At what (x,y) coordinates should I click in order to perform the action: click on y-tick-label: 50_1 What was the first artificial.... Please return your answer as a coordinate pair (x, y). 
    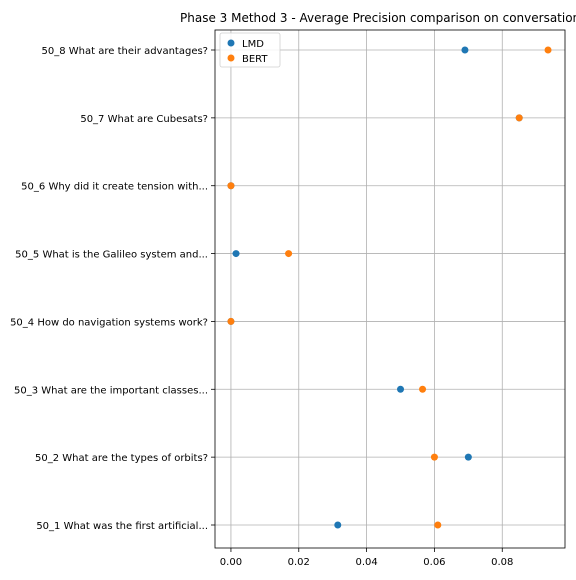
    Looking at the image, I should click on (122, 526).